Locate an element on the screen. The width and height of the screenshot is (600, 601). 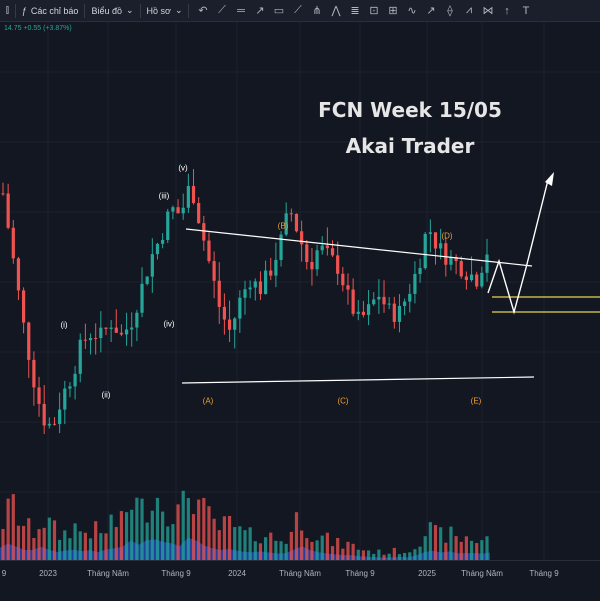
fib-icon: ≣ is located at coordinates (355, 11).